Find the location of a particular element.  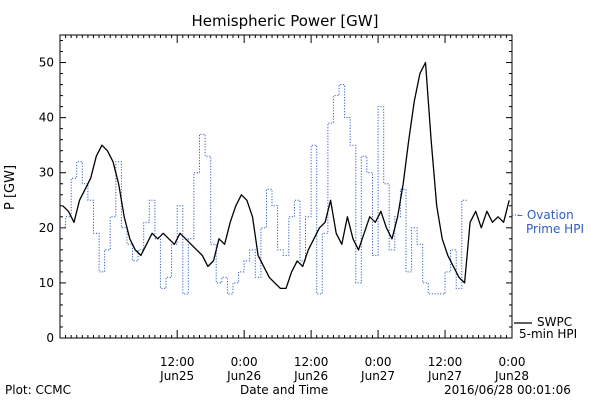

y-tick-label: 0 is located at coordinates (50, 338).